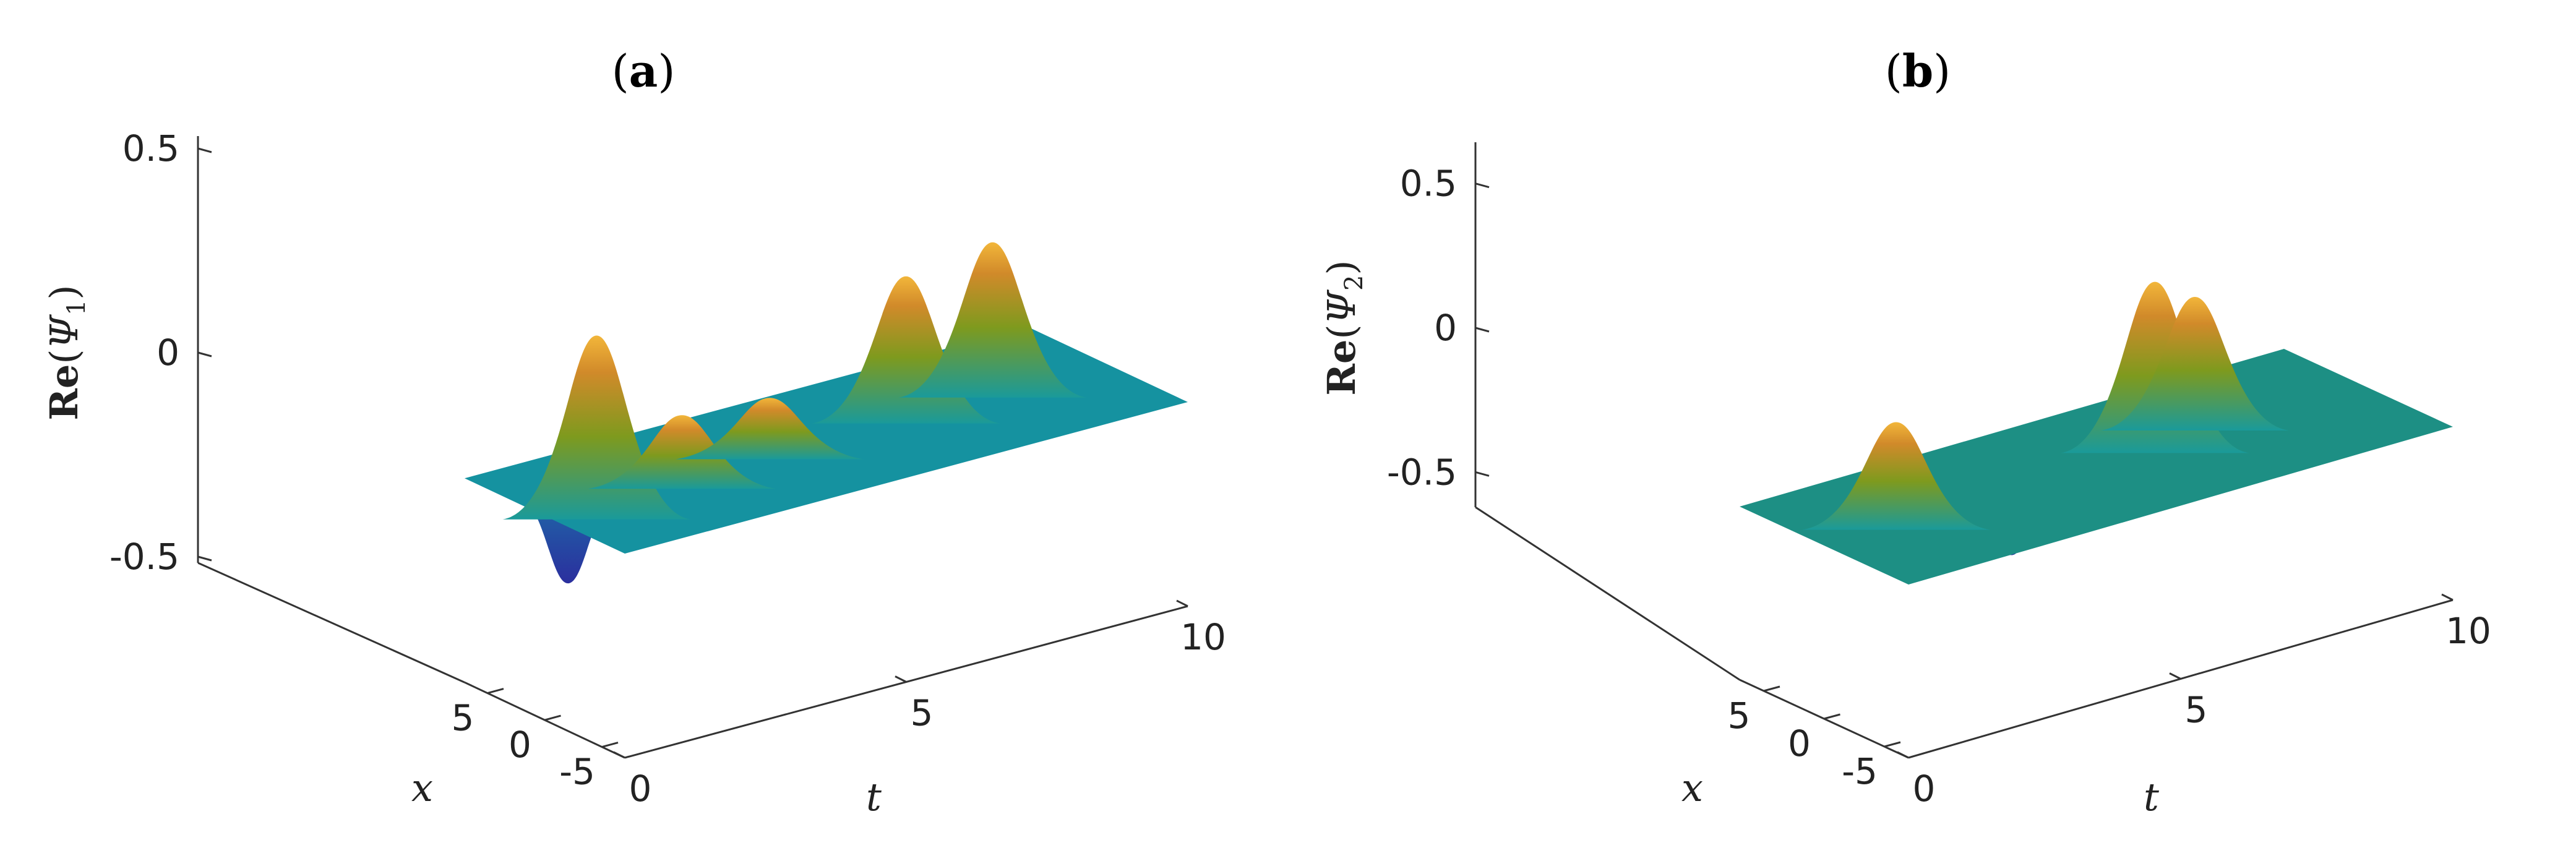 Image resolution: width=2576 pixels, height=861 pixels. I want to click on xlabel-a: x, so click(422, 787).